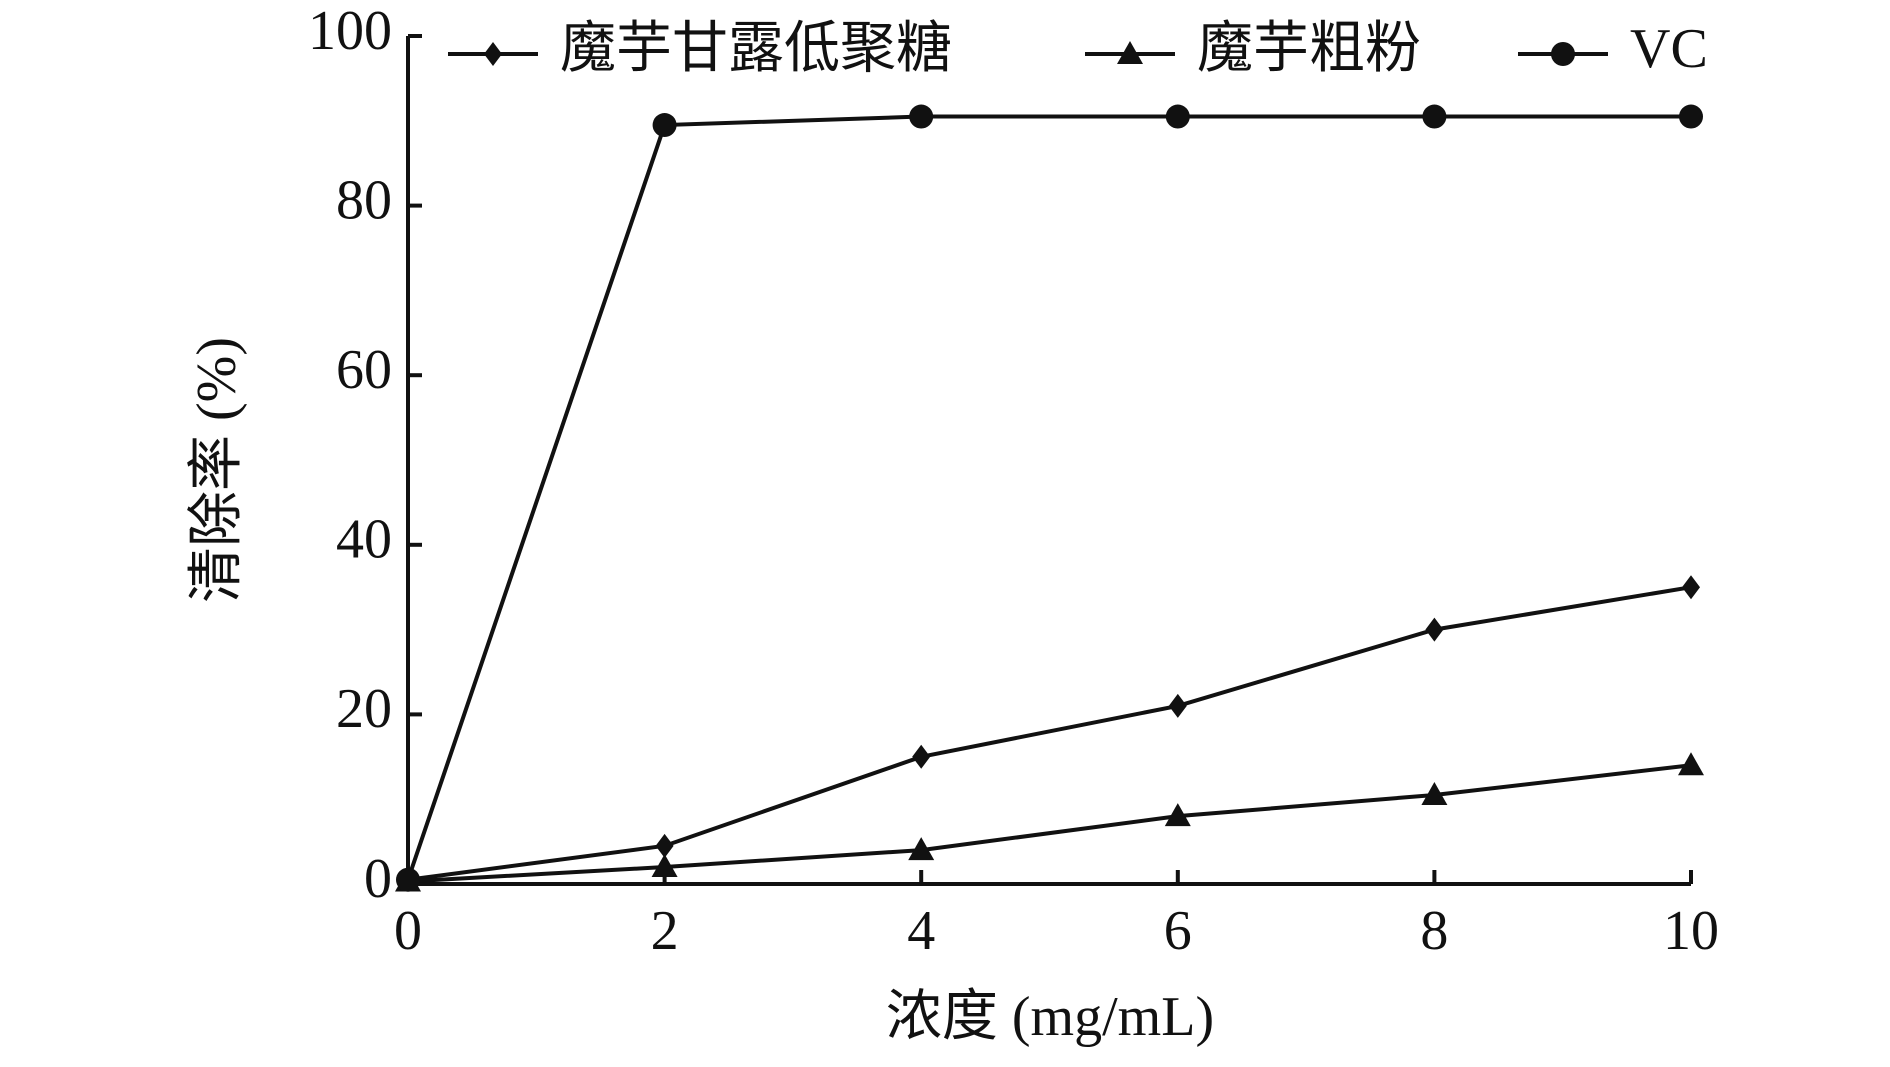 The image size is (1890, 1067). I want to click on series-line, so click(1049, 823).